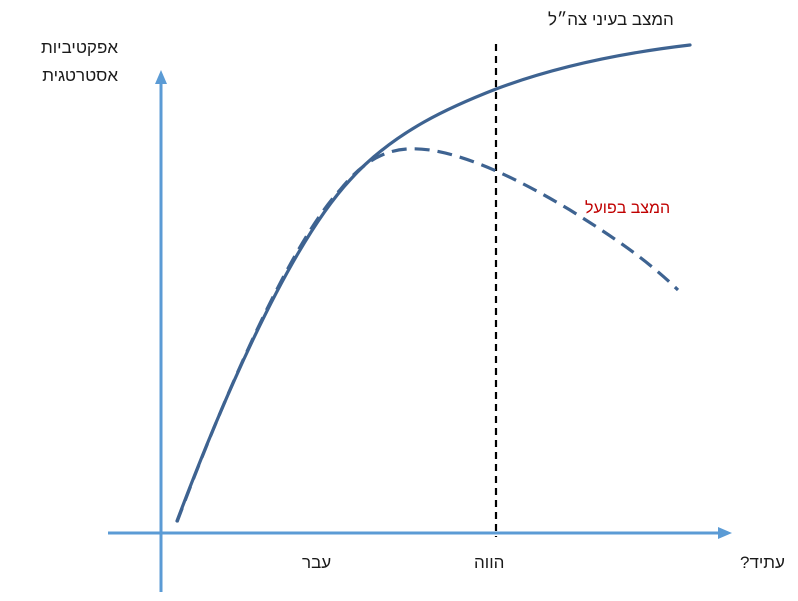  What do you see at coordinates (489, 562) in the screenshot?
I see `x-label-present: הווה` at bounding box center [489, 562].